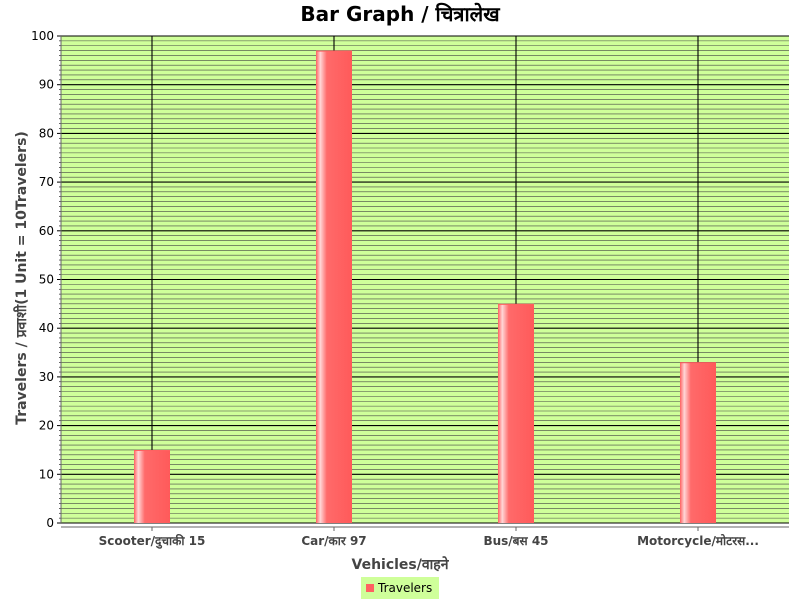  Describe the element at coordinates (515, 541) in the screenshot. I see `x-category-label: Bus/बस 45` at that location.